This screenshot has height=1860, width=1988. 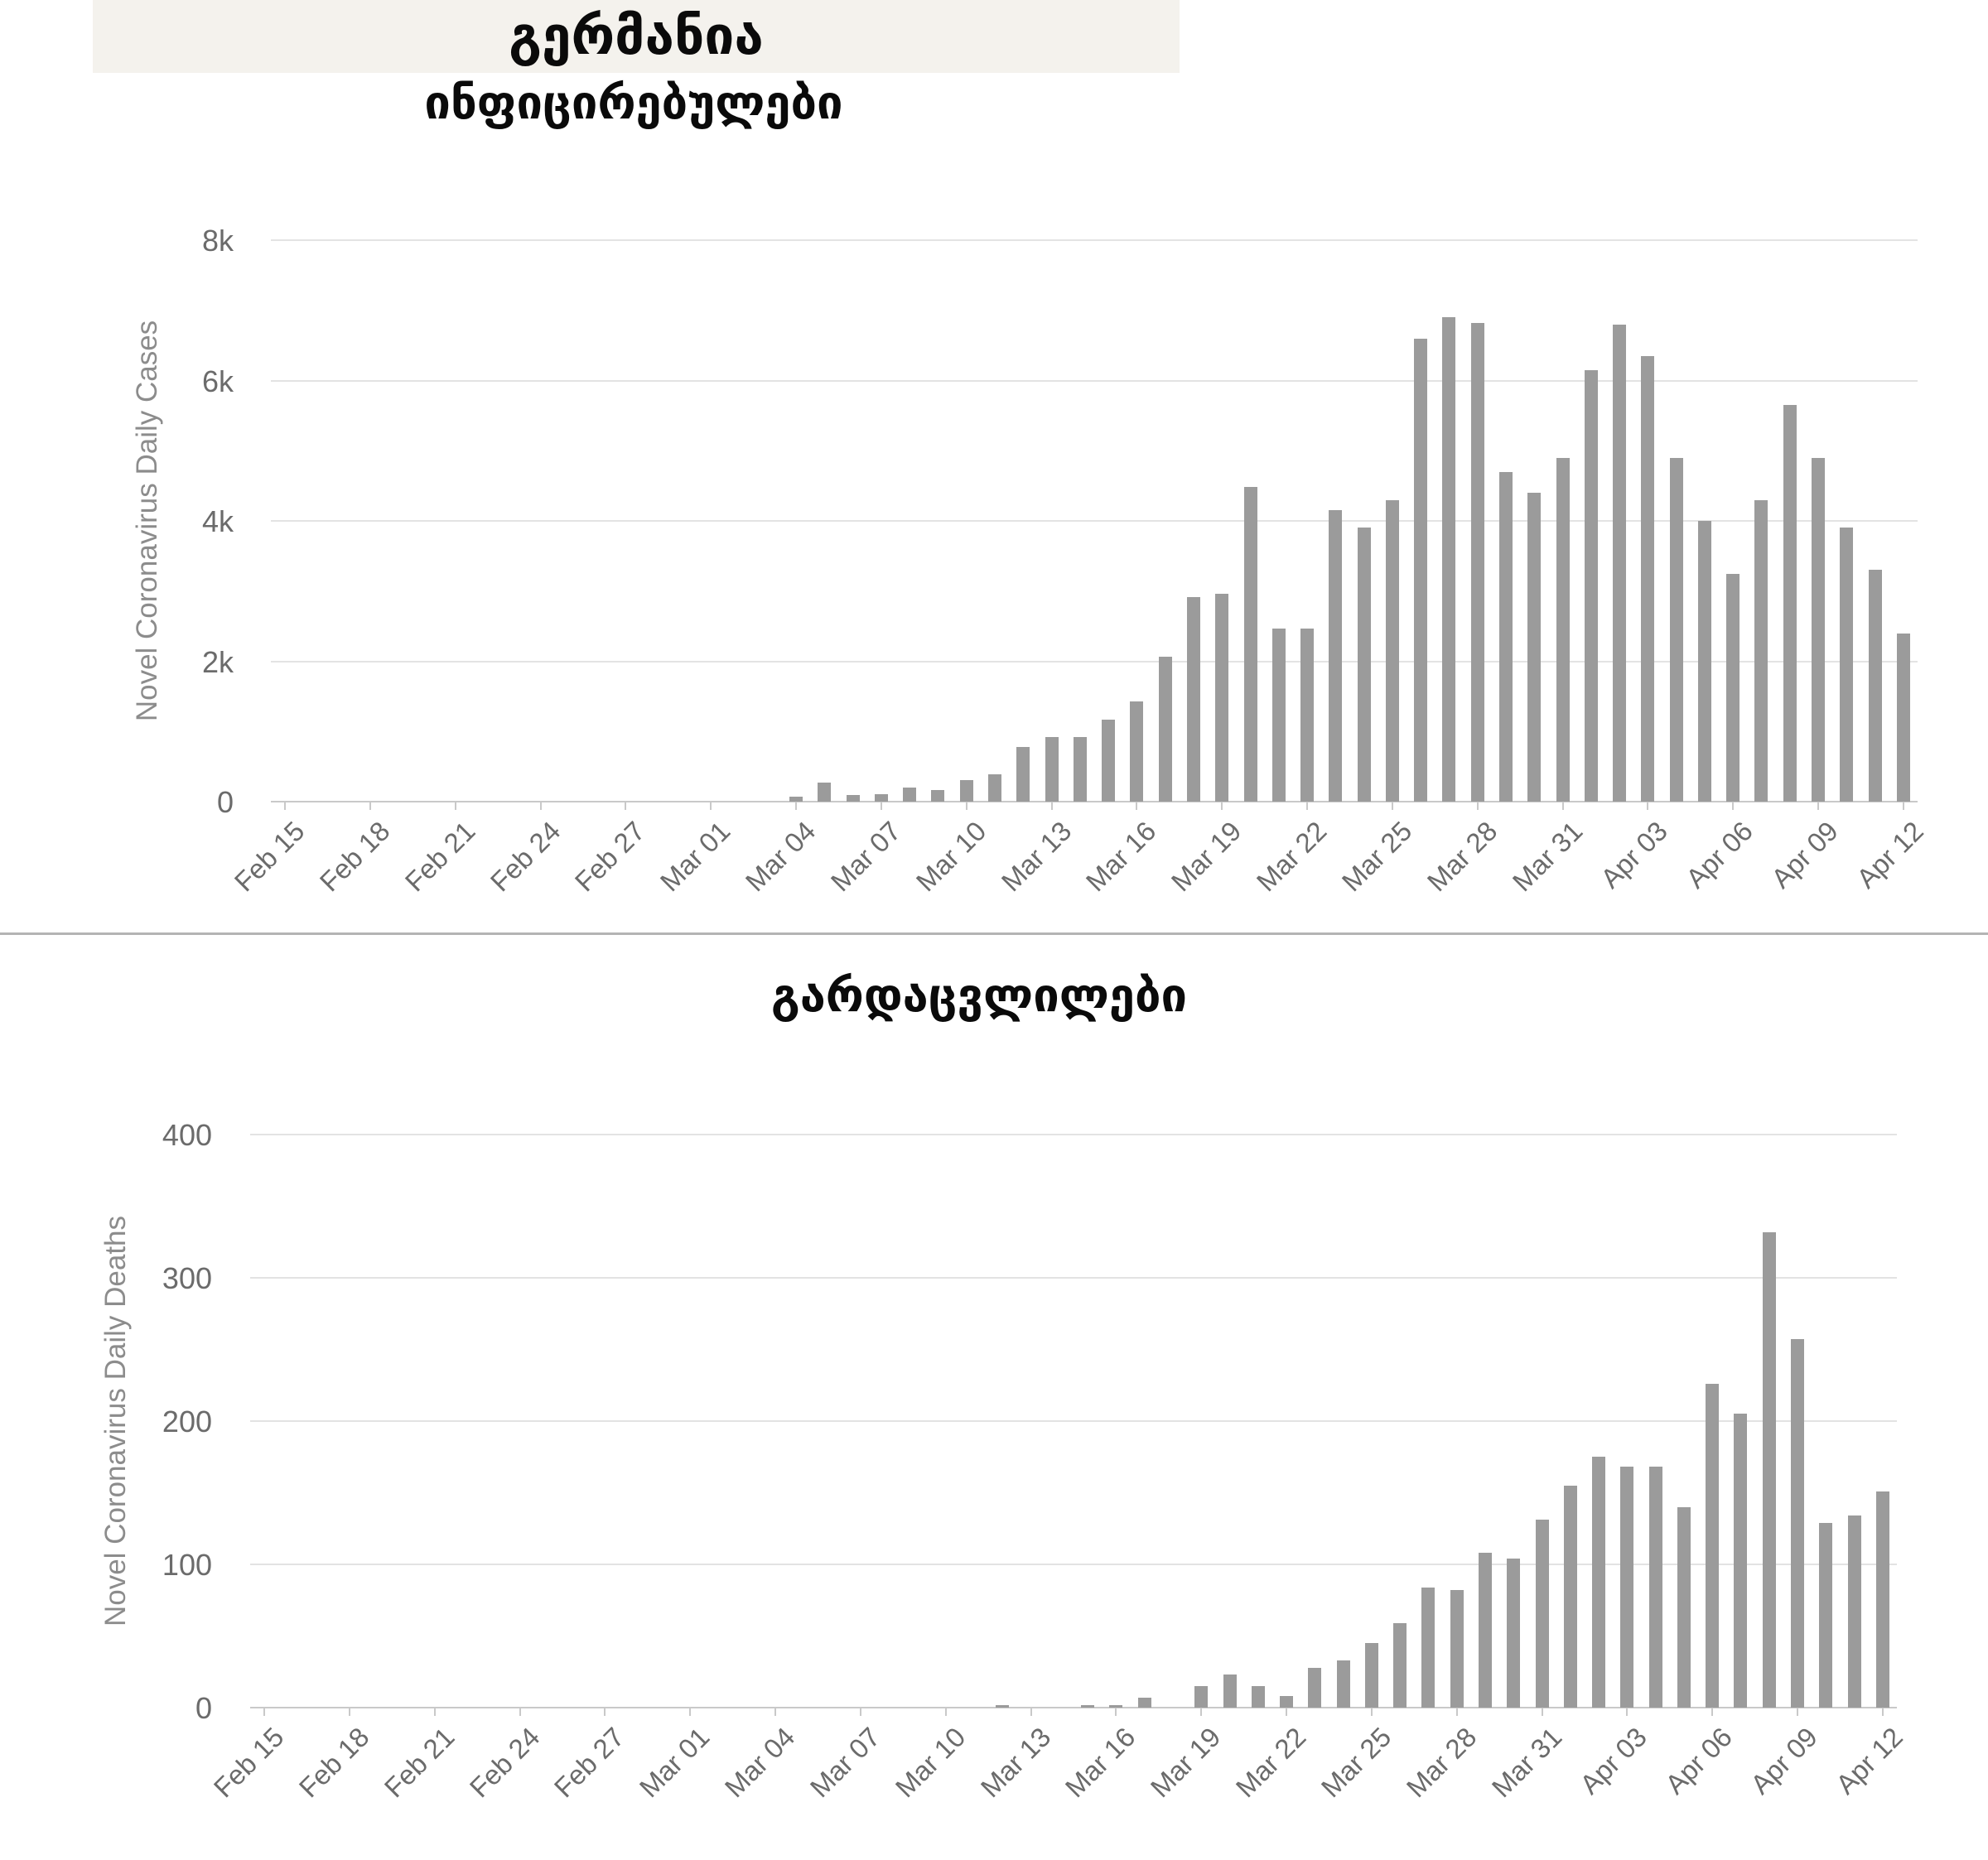 What do you see at coordinates (1462, 856) in the screenshot?
I see `x-tick-label: Mar 28` at bounding box center [1462, 856].